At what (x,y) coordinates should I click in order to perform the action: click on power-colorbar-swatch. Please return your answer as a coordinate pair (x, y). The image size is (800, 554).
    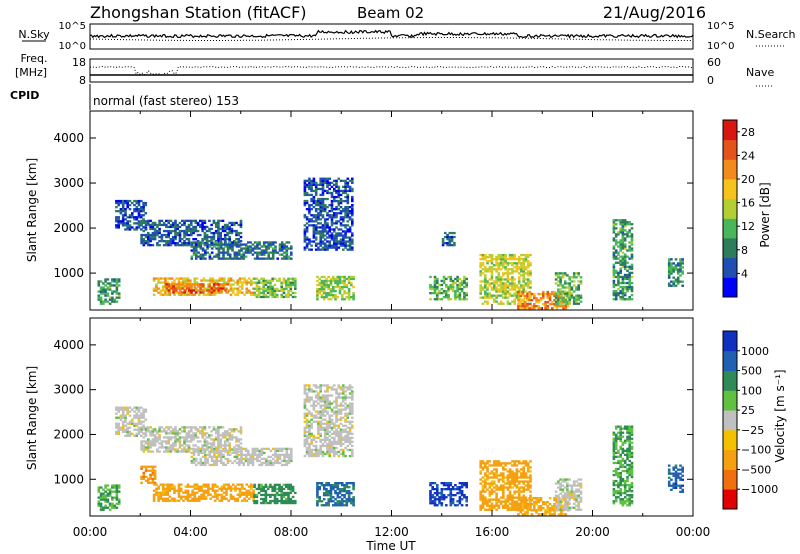
    Looking at the image, I should click on (730, 228).